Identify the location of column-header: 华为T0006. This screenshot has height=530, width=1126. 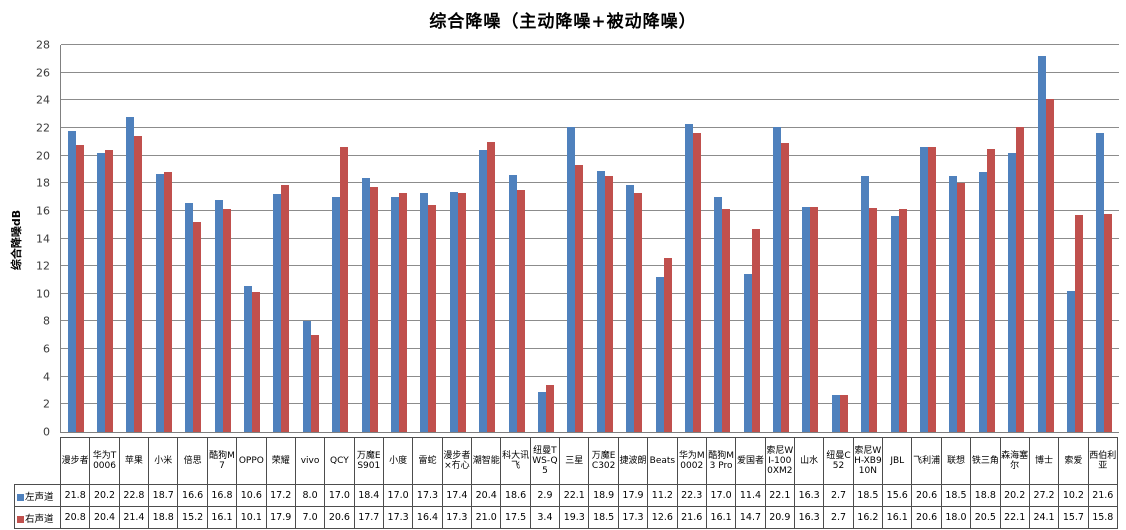
(104, 461).